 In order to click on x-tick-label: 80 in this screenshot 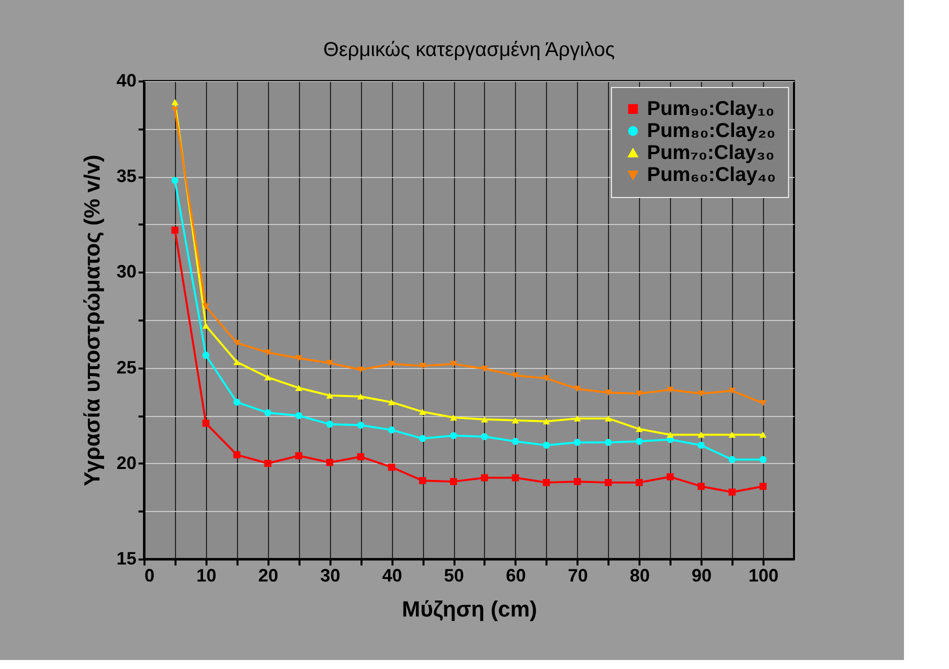, I will do `click(640, 576)`.